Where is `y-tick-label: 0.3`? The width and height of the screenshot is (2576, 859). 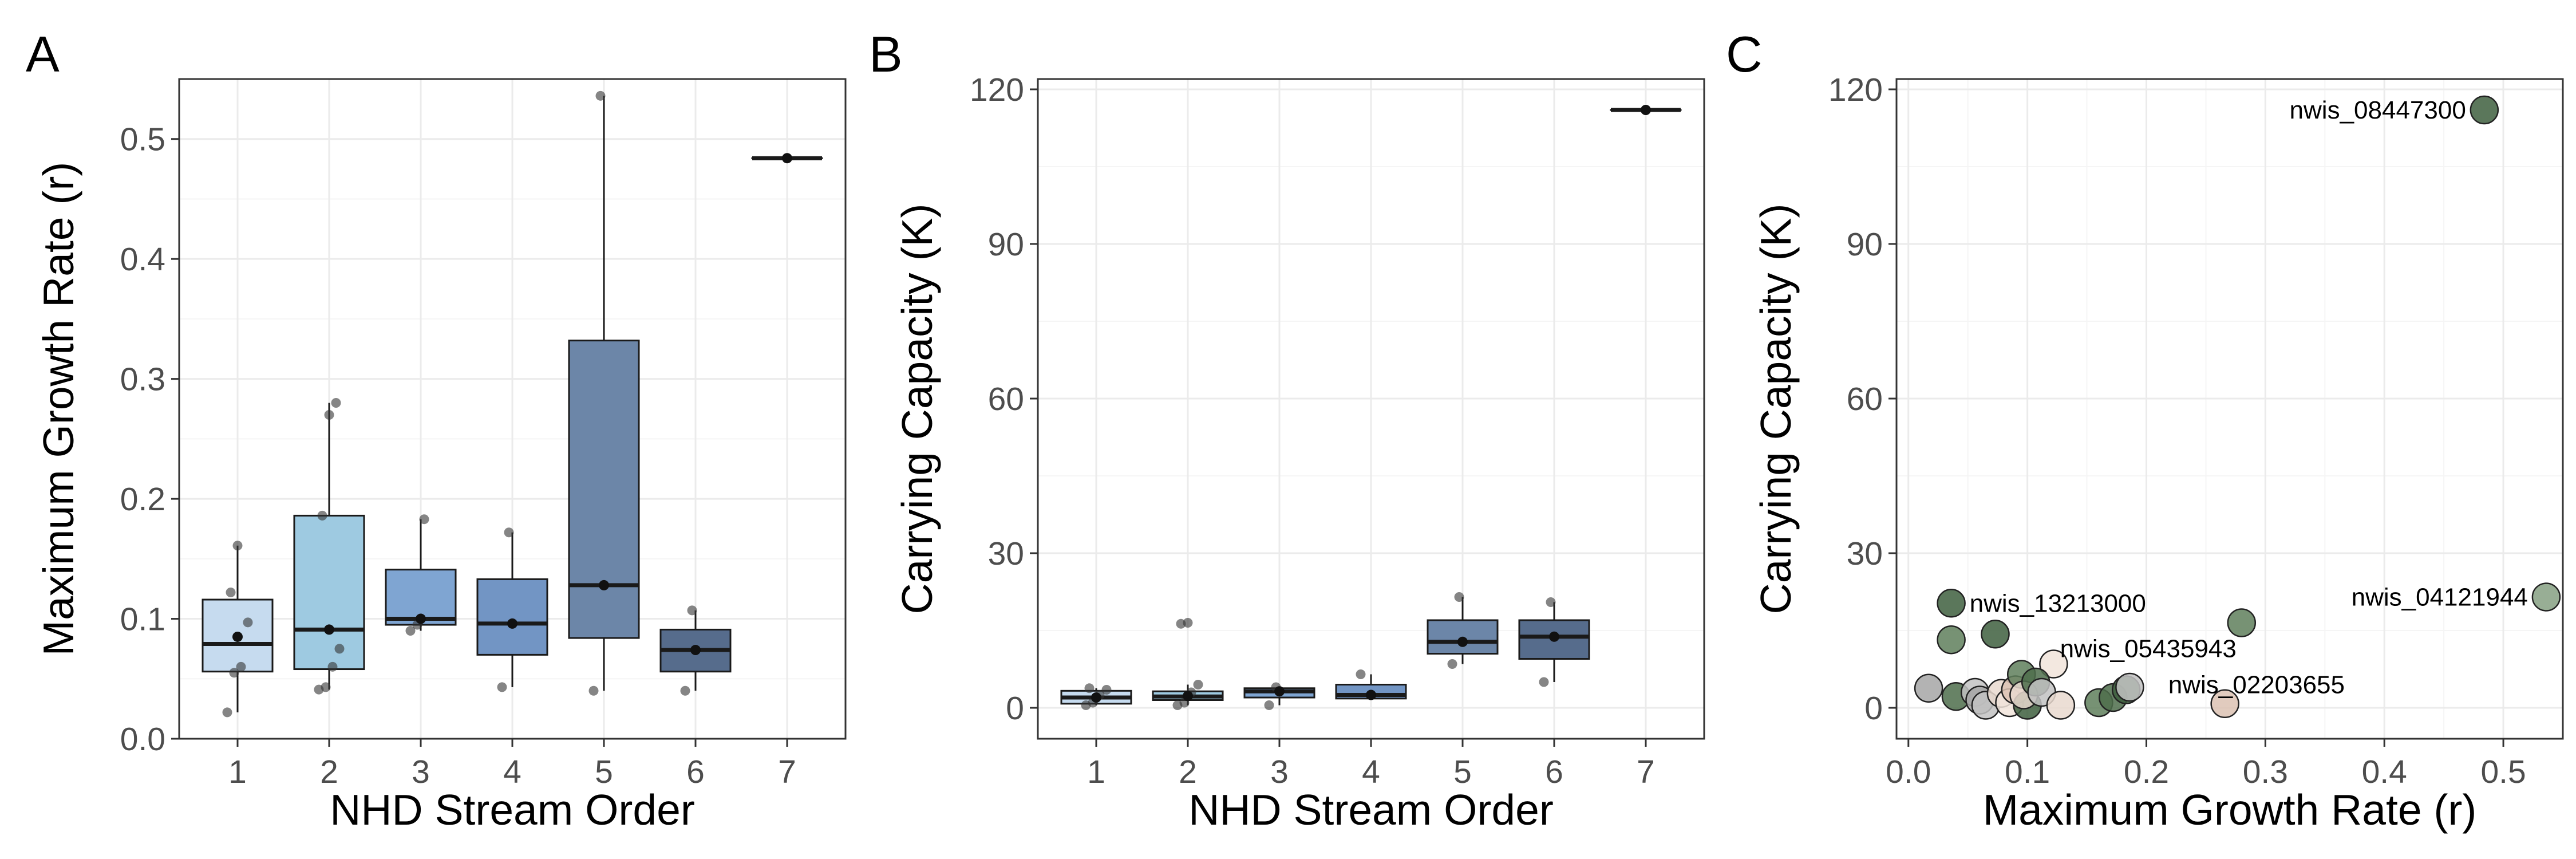 y-tick-label: 0.3 is located at coordinates (142, 379).